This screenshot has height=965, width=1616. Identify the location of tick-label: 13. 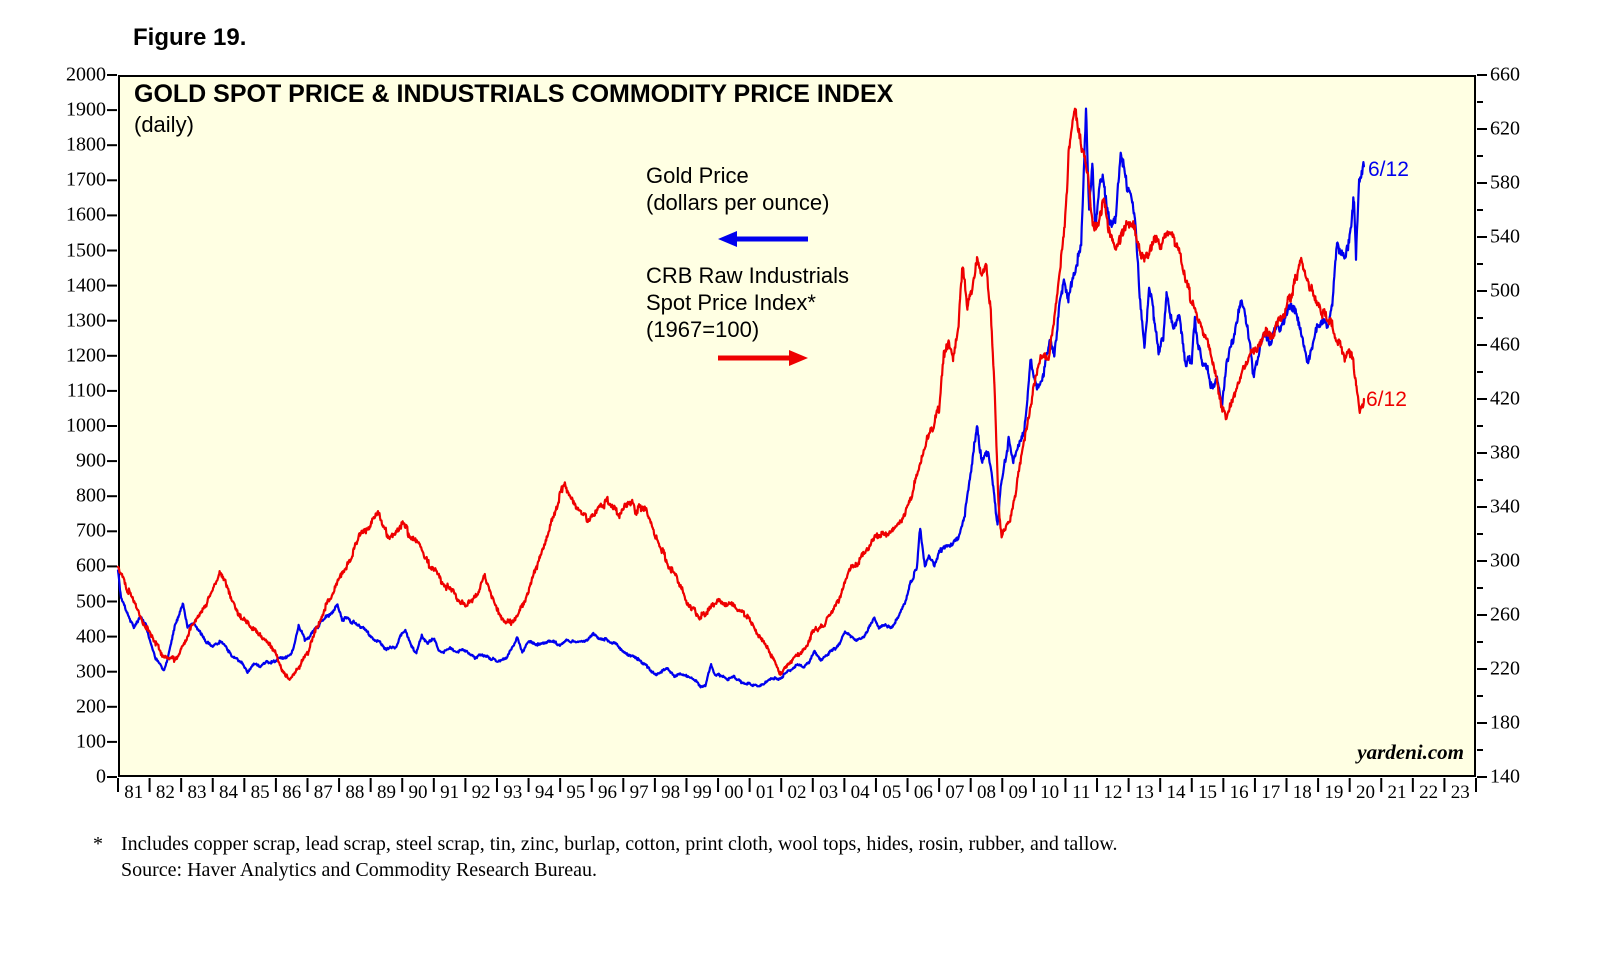
(1144, 792).